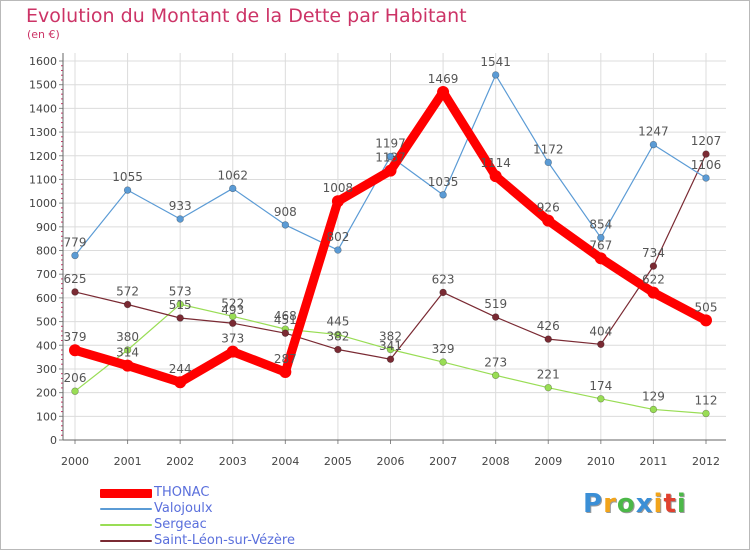  Describe the element at coordinates (233, 461) in the screenshot. I see `x-tick-label: 2003` at that location.